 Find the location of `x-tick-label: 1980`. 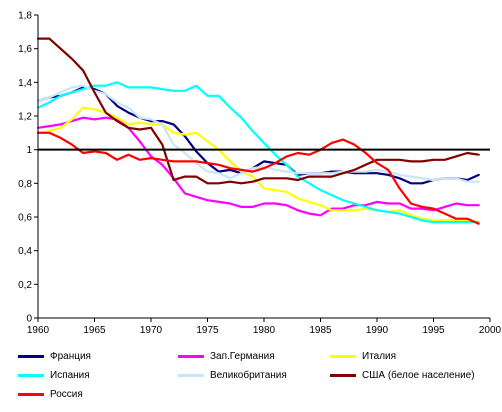

x-tick-label: 1980 is located at coordinates (264, 330).